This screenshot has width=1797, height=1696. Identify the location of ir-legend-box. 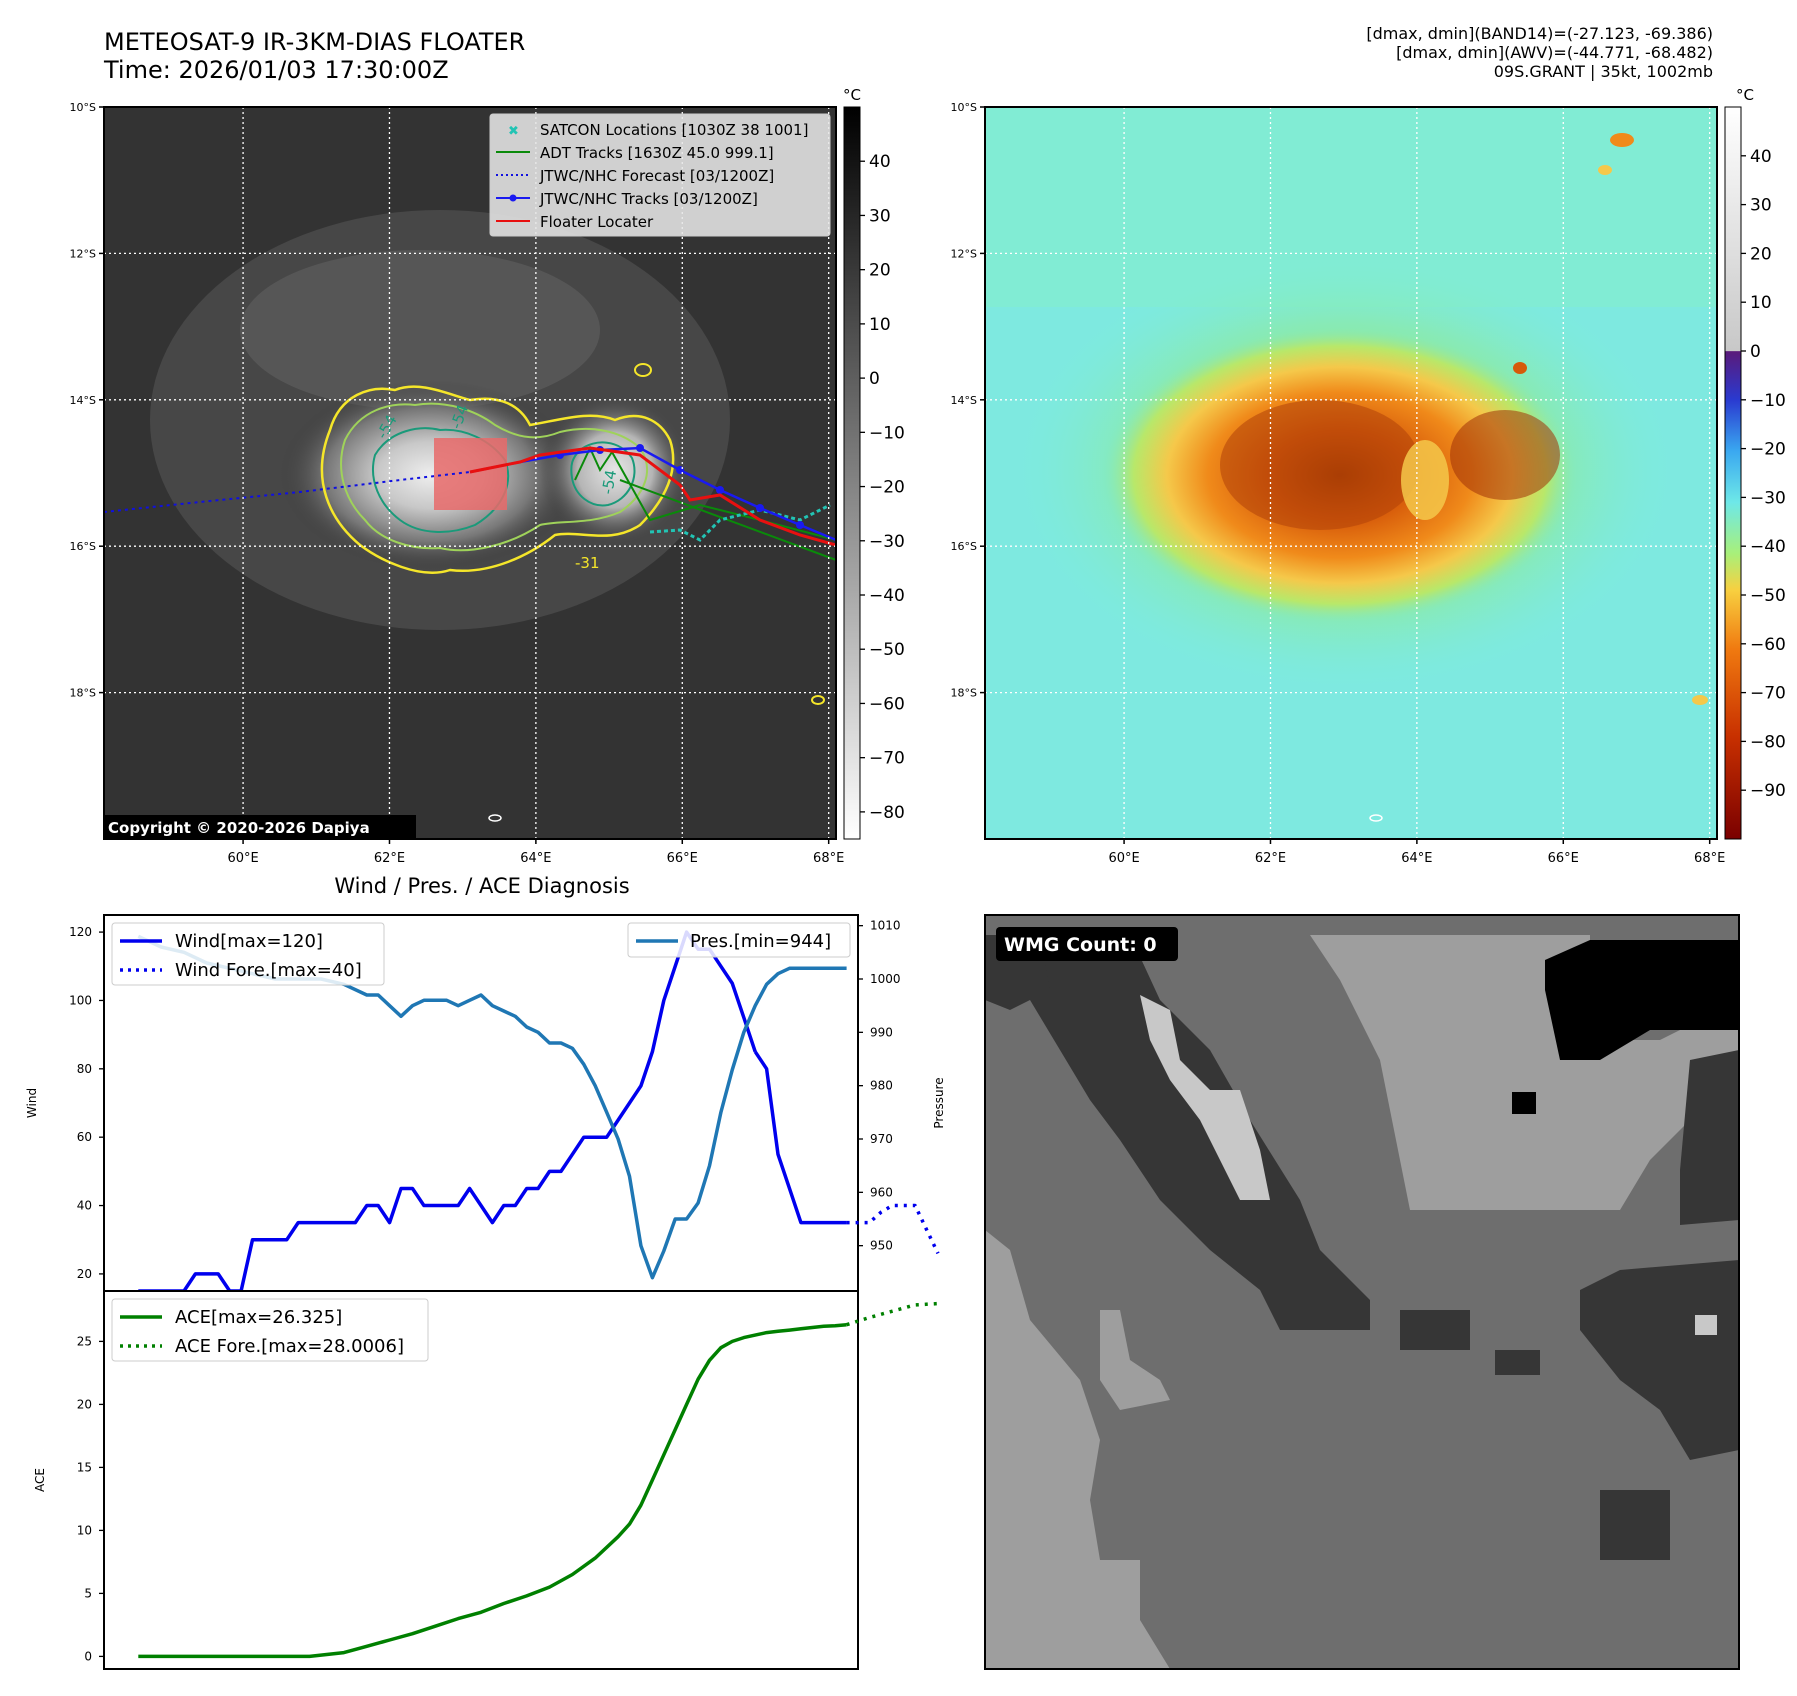
(660, 175).